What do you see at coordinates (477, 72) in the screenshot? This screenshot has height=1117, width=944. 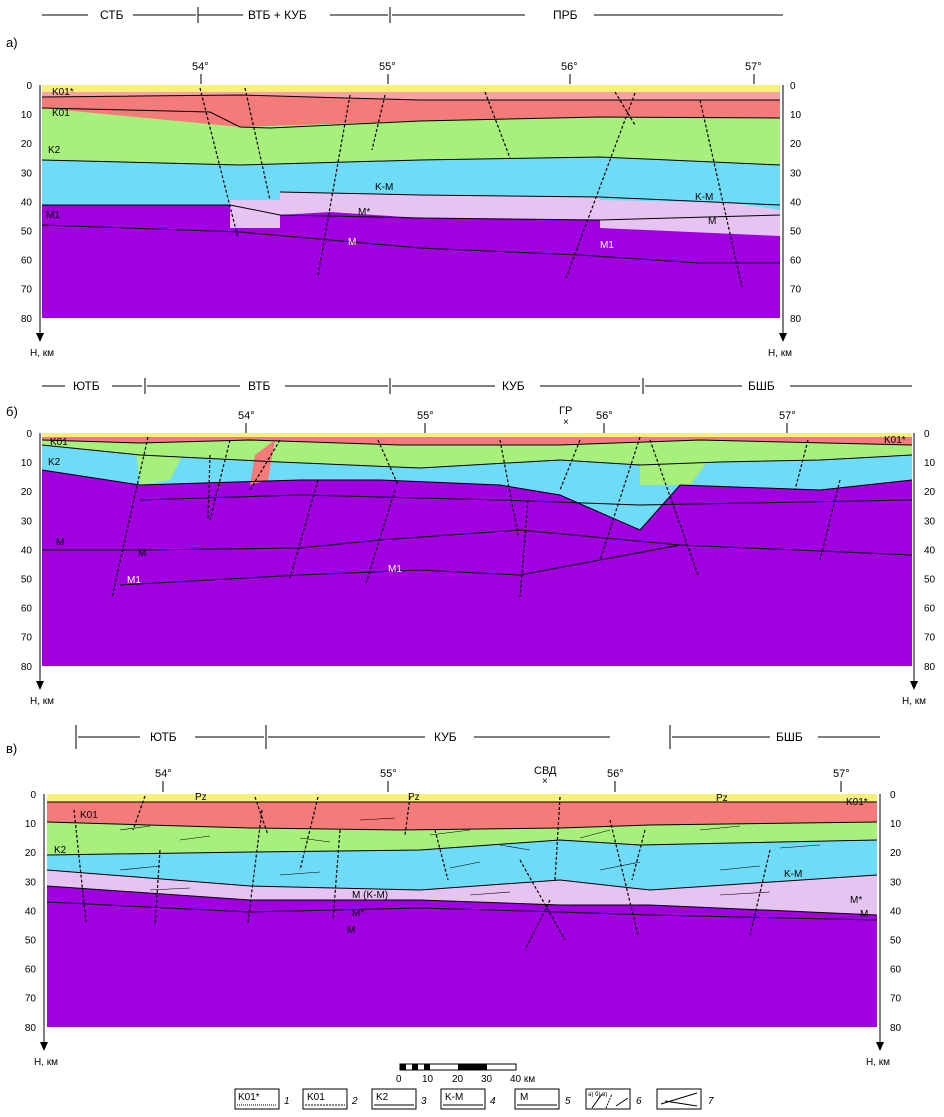 I see `longitude-labels: 54° 55° 56° 57°` at bounding box center [477, 72].